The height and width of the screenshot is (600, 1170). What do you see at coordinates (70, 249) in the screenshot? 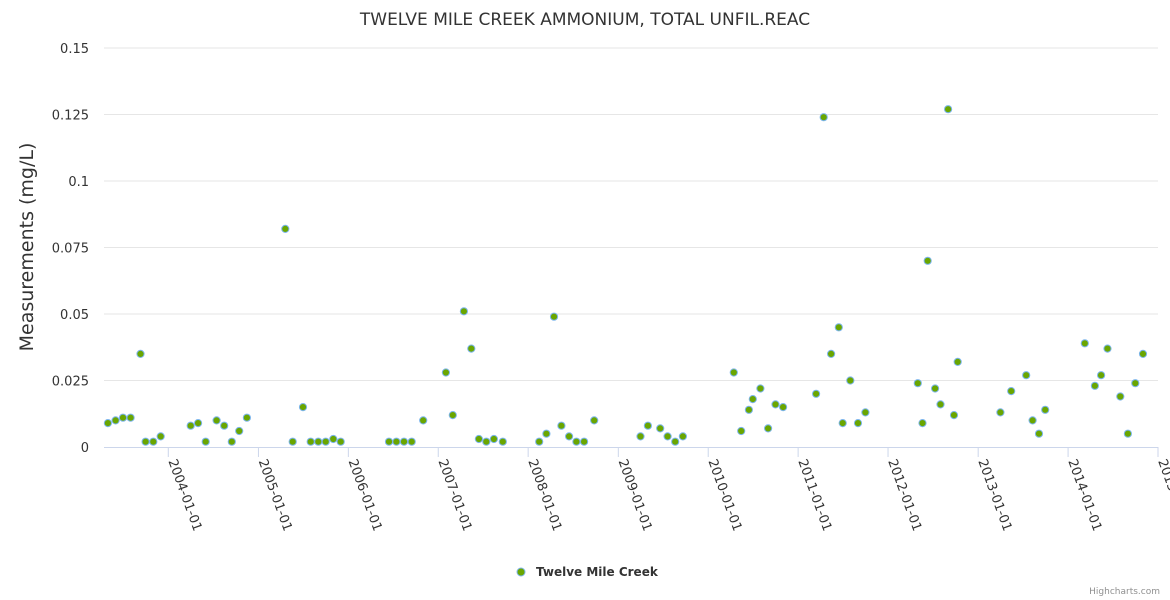
I see `y-tick-label: 0.075` at bounding box center [70, 249].